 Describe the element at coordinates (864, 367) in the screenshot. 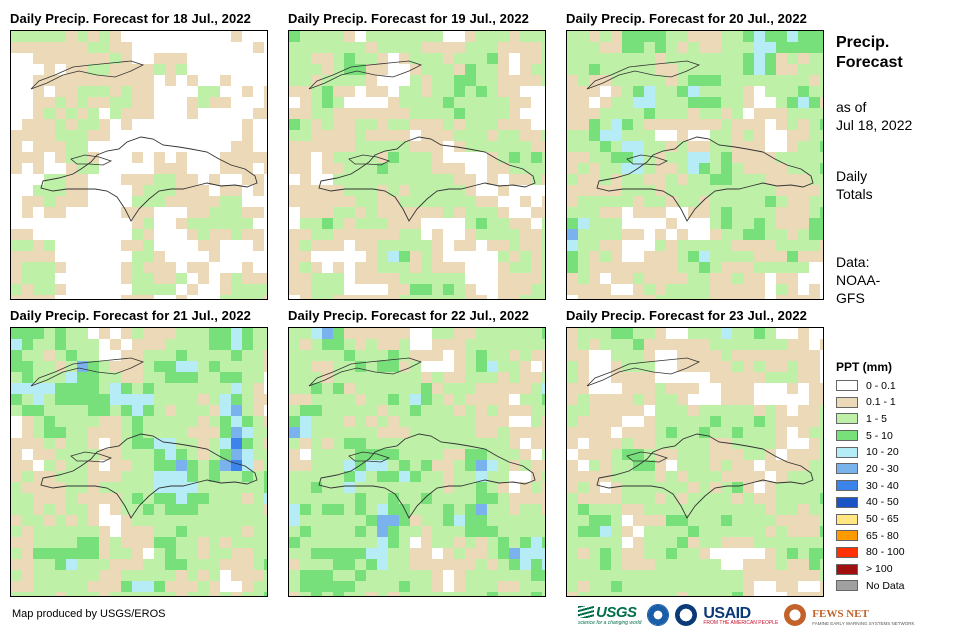

I see `legend-title: PPT (mm)` at that location.